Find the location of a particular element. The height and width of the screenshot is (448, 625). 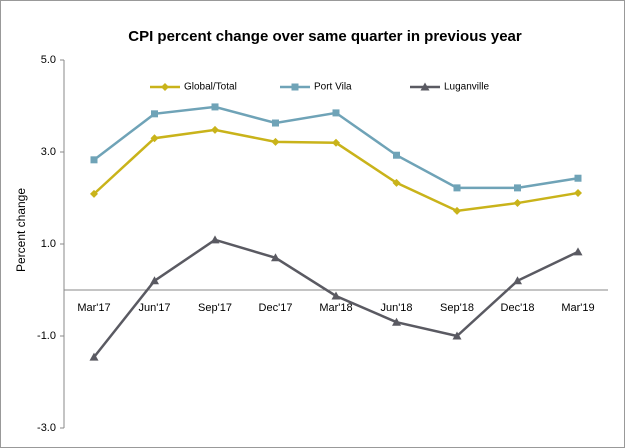

x-tick-label: Dec'18 is located at coordinates (518, 308).